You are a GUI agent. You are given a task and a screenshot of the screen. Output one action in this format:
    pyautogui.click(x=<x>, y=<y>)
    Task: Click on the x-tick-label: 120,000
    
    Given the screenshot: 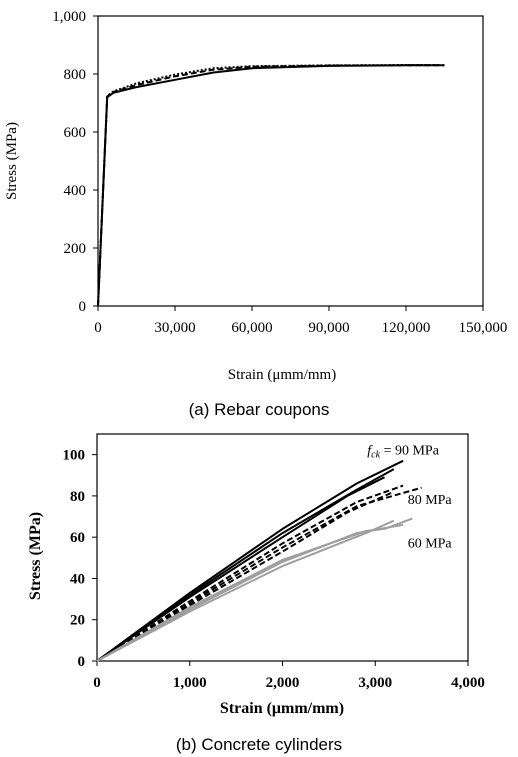 What is the action you would take?
    pyautogui.click(x=406, y=328)
    